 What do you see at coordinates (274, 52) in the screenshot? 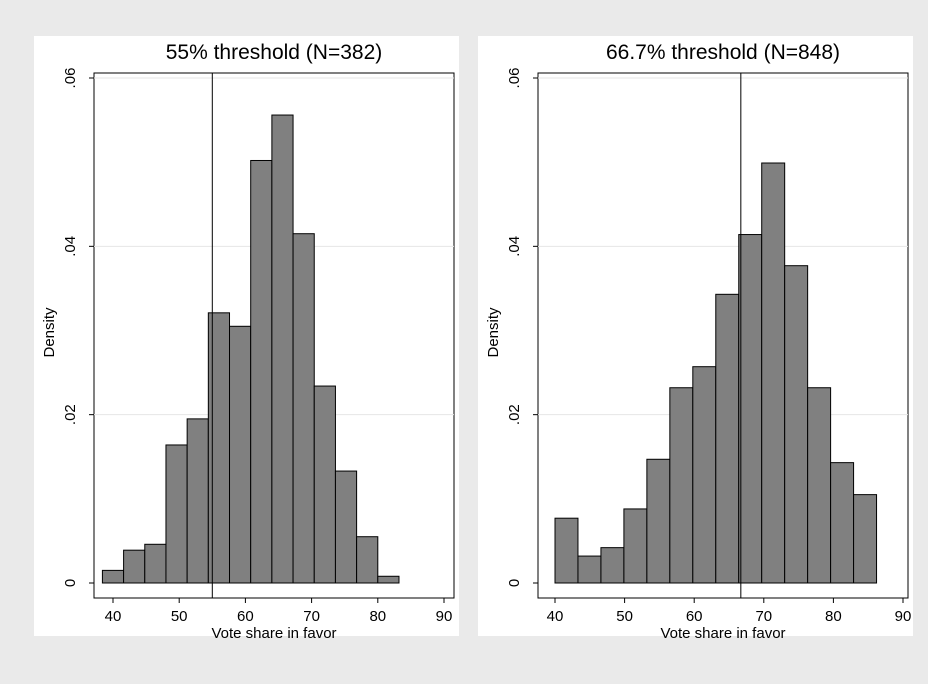
I see `chart-title: 55% threshold (N=382)` at bounding box center [274, 52].